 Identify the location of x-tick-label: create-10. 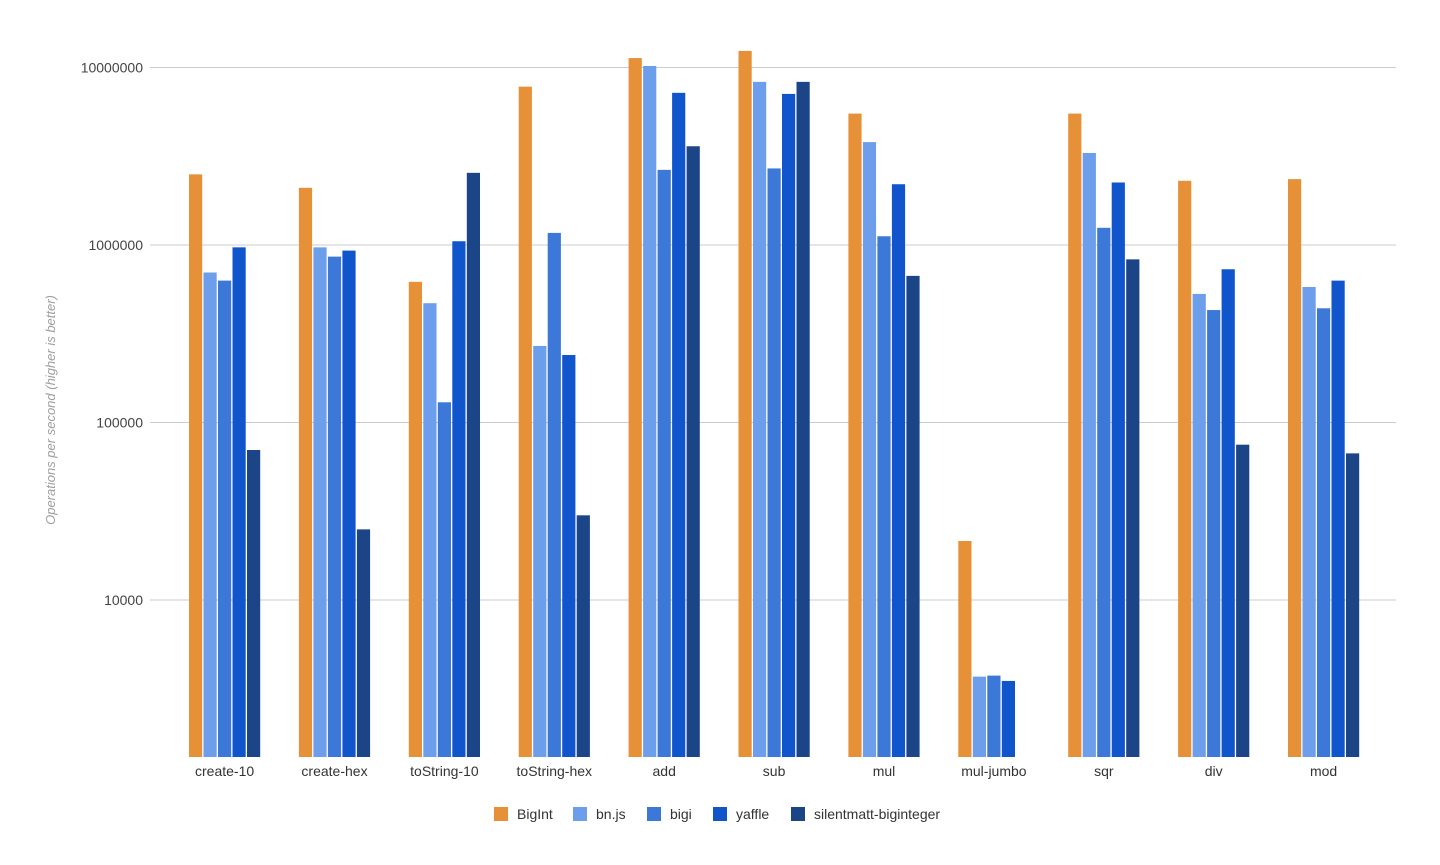
(224, 771).